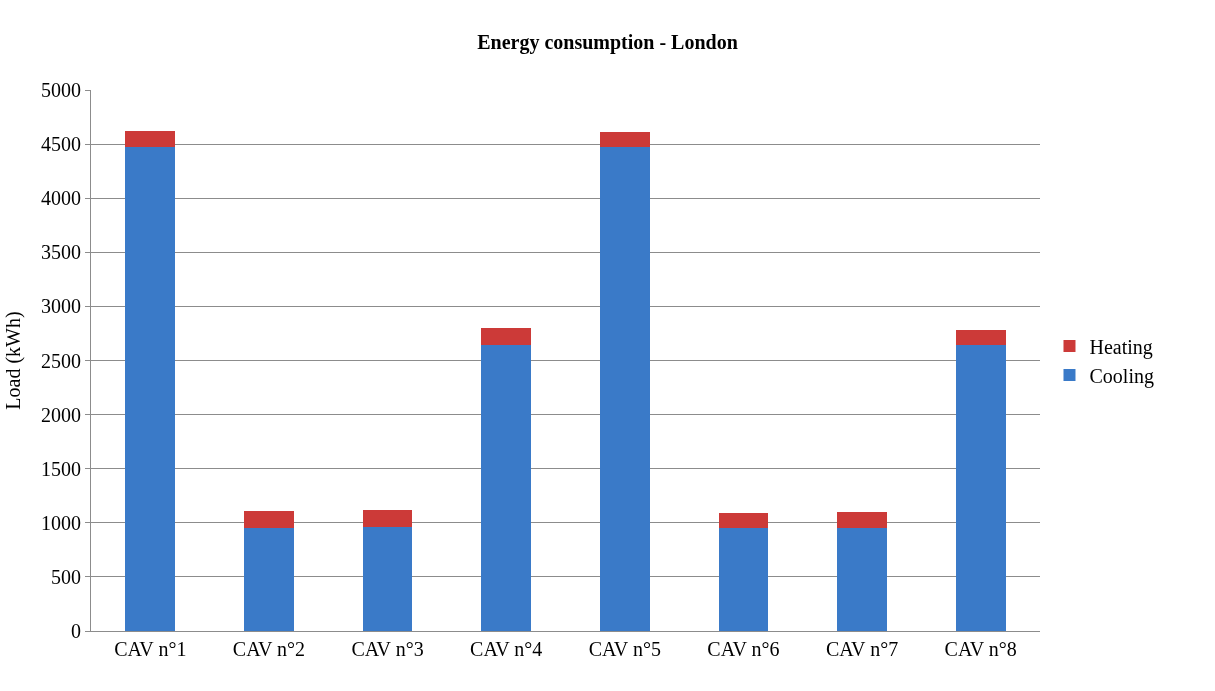  Describe the element at coordinates (61, 306) in the screenshot. I see `y-tick-label: 3000` at that location.